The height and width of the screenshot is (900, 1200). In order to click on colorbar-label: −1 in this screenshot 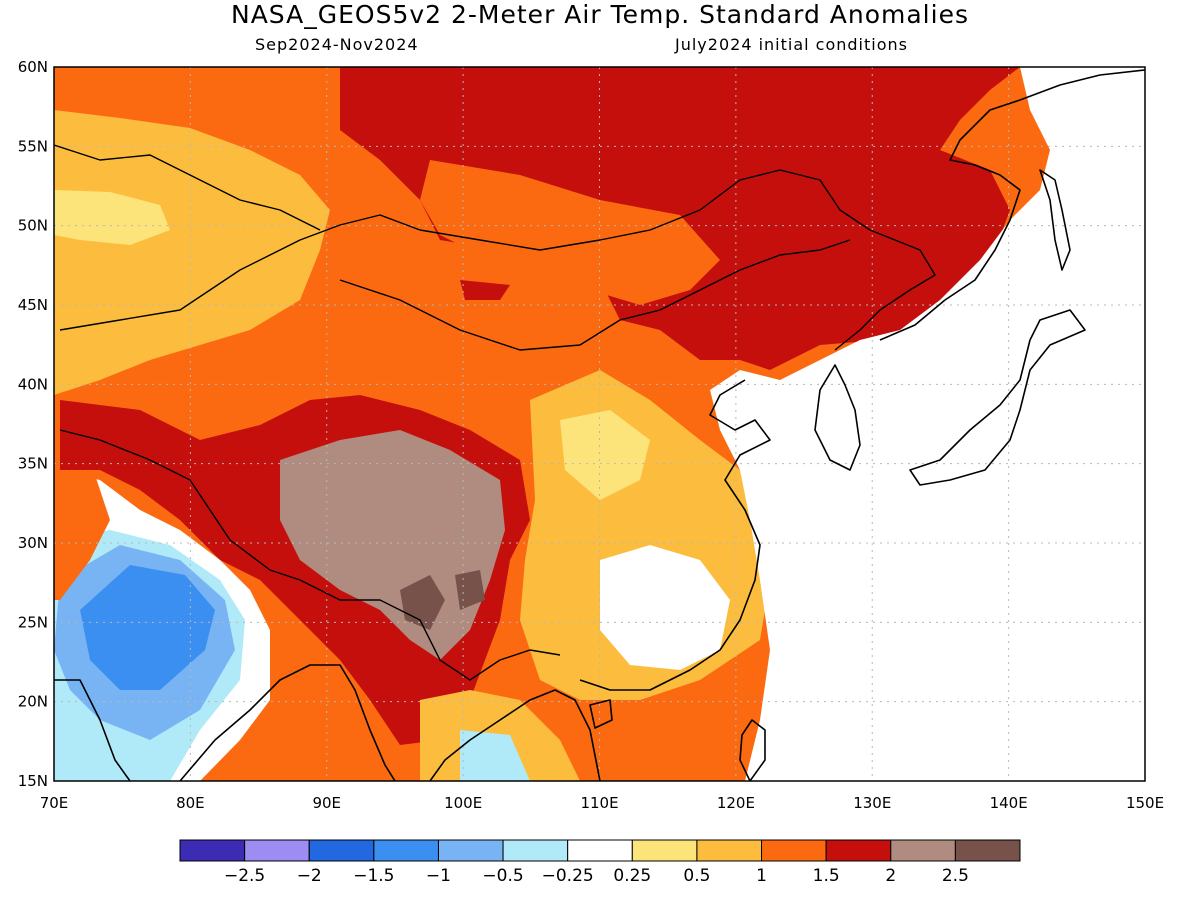, I will do `click(438, 876)`.